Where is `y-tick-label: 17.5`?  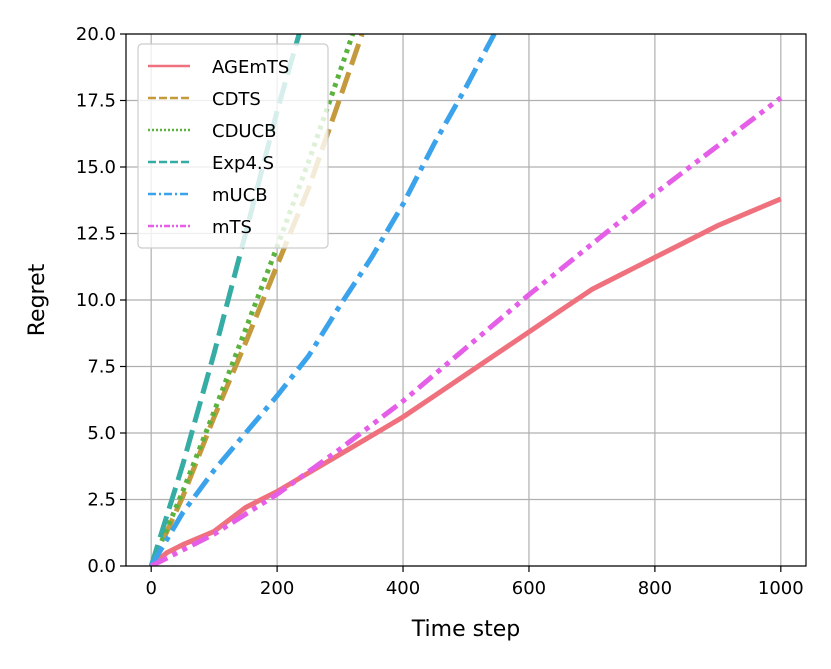 y-tick-label: 17.5 is located at coordinates (96, 101).